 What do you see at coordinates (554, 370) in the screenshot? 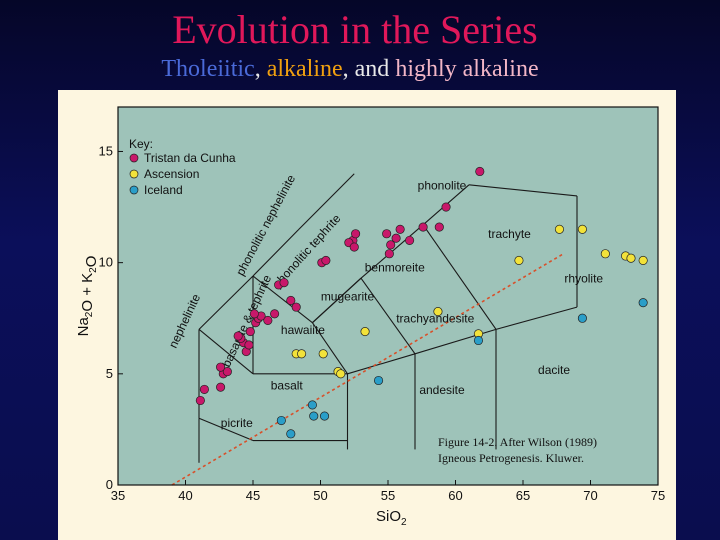
I see `field-label: dacite` at bounding box center [554, 370].